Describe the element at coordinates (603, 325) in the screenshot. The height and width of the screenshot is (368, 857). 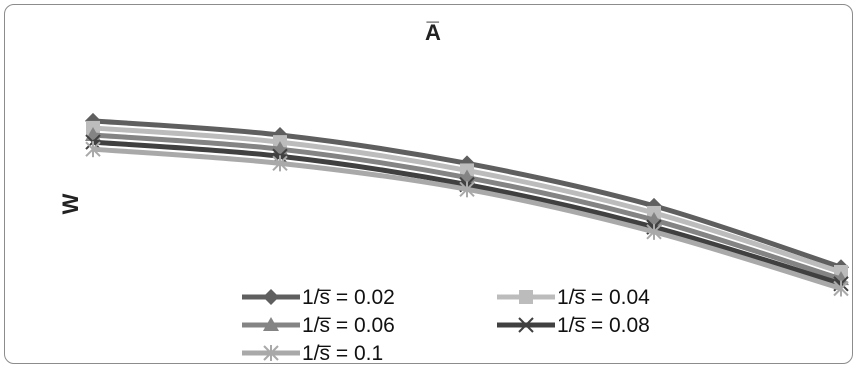
I see `legend-label-4: 1/s̅ = 0.08` at that location.